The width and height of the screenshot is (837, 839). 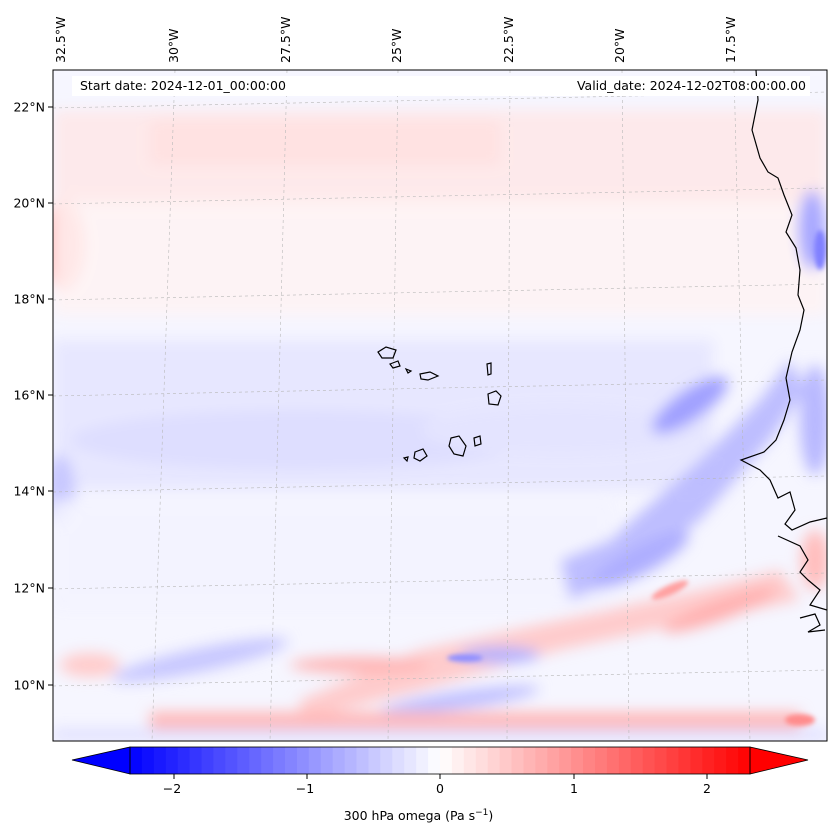 I want to click on colorbar-min-fill, so click(x=101, y=760).